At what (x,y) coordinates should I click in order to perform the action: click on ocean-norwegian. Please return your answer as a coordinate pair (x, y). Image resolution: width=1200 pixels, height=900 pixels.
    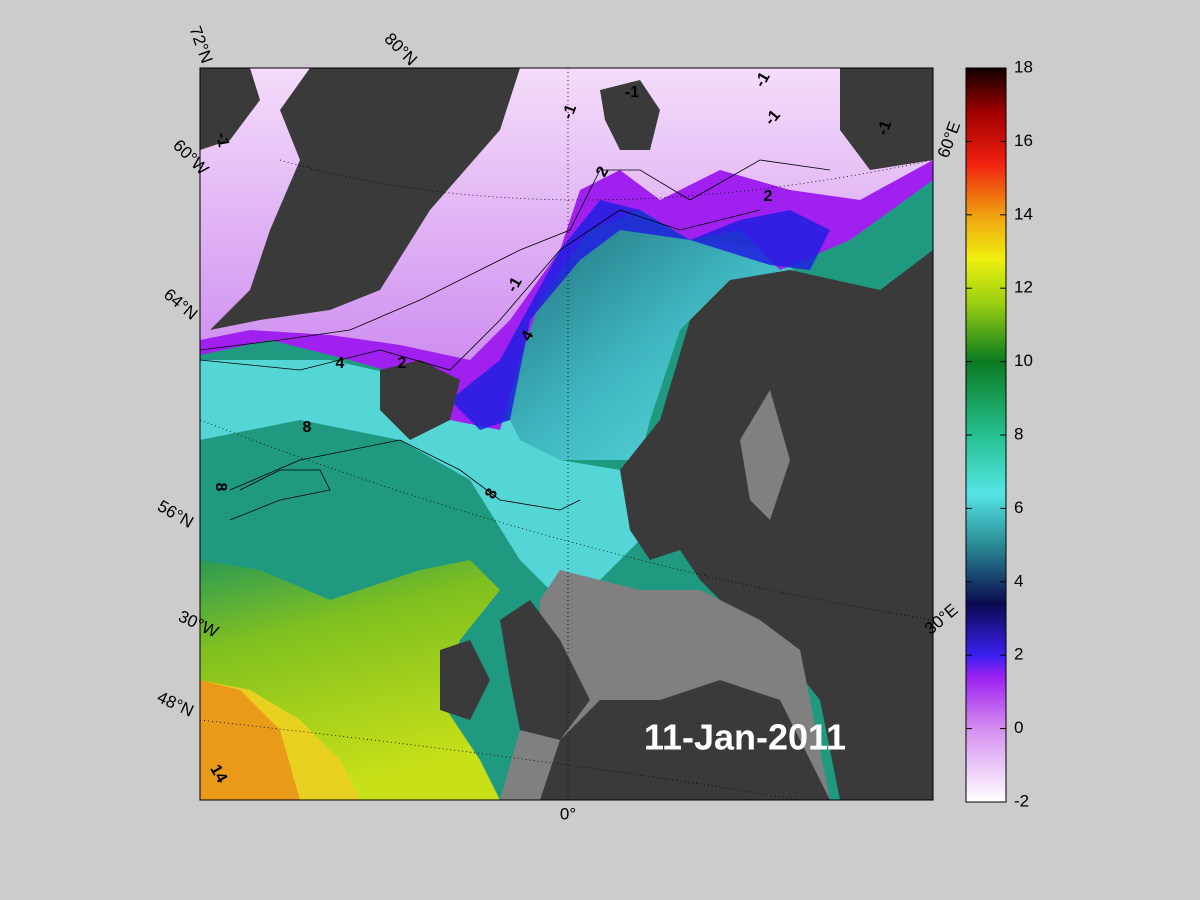
    Looking at the image, I should click on (650, 340).